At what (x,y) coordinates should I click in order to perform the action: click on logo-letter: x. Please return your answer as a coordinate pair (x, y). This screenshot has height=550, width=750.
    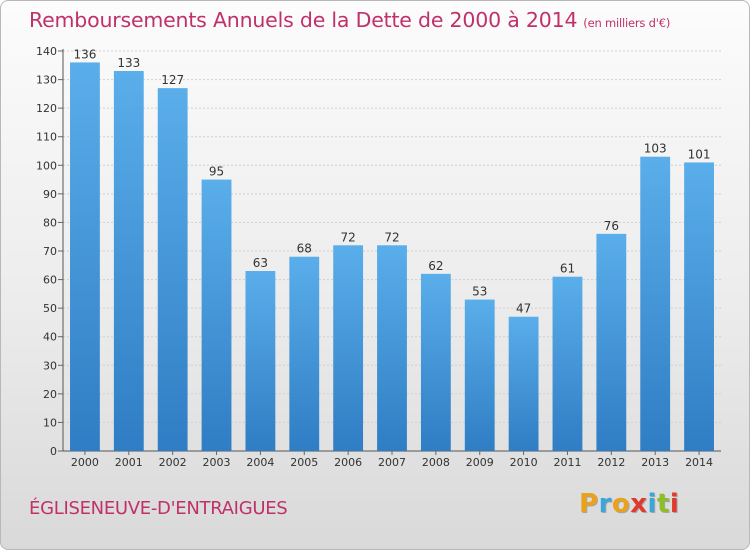
    Looking at the image, I should click on (639, 504).